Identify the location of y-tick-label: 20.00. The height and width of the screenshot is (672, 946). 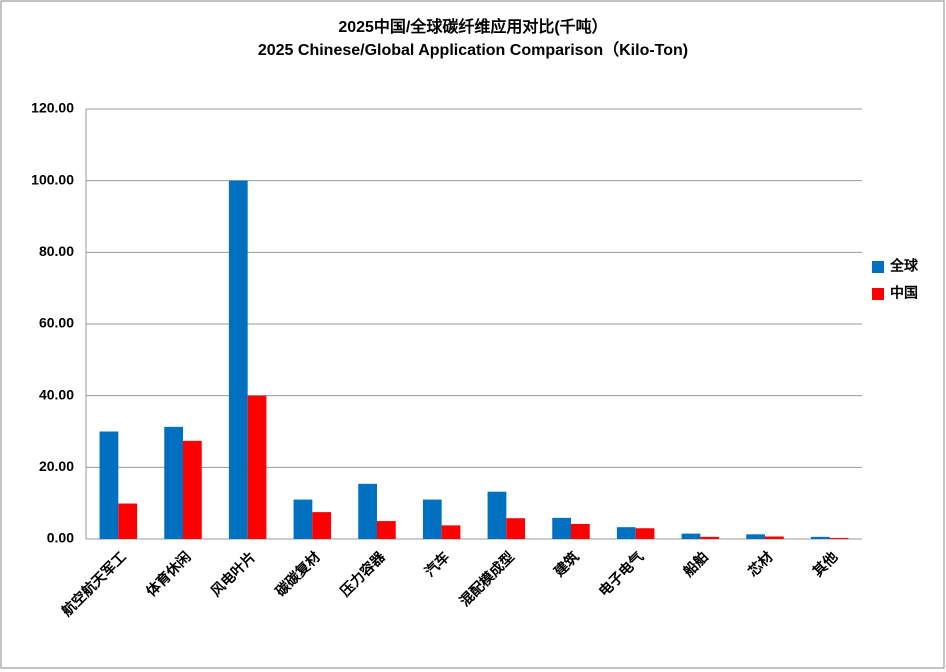
(56, 466).